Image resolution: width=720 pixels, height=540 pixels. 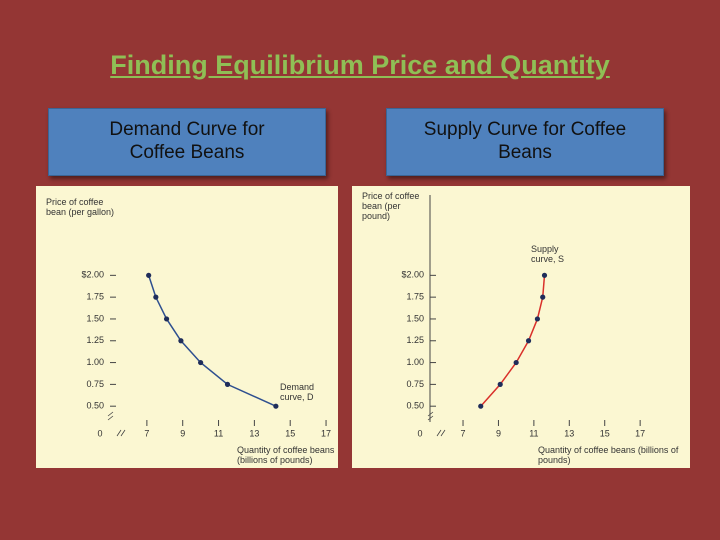 What do you see at coordinates (360, 65) in the screenshot?
I see `slide-title: Finding Equilibrium Price and Quantity` at bounding box center [360, 65].